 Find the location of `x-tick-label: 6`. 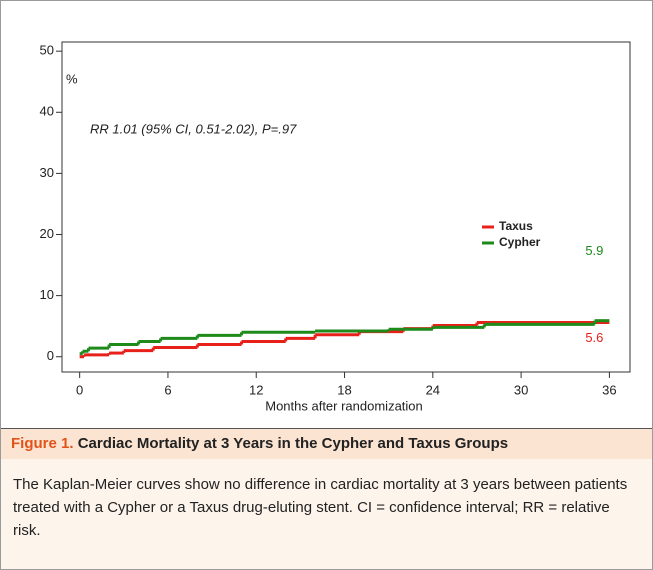

x-tick-label: 6 is located at coordinates (167, 389).